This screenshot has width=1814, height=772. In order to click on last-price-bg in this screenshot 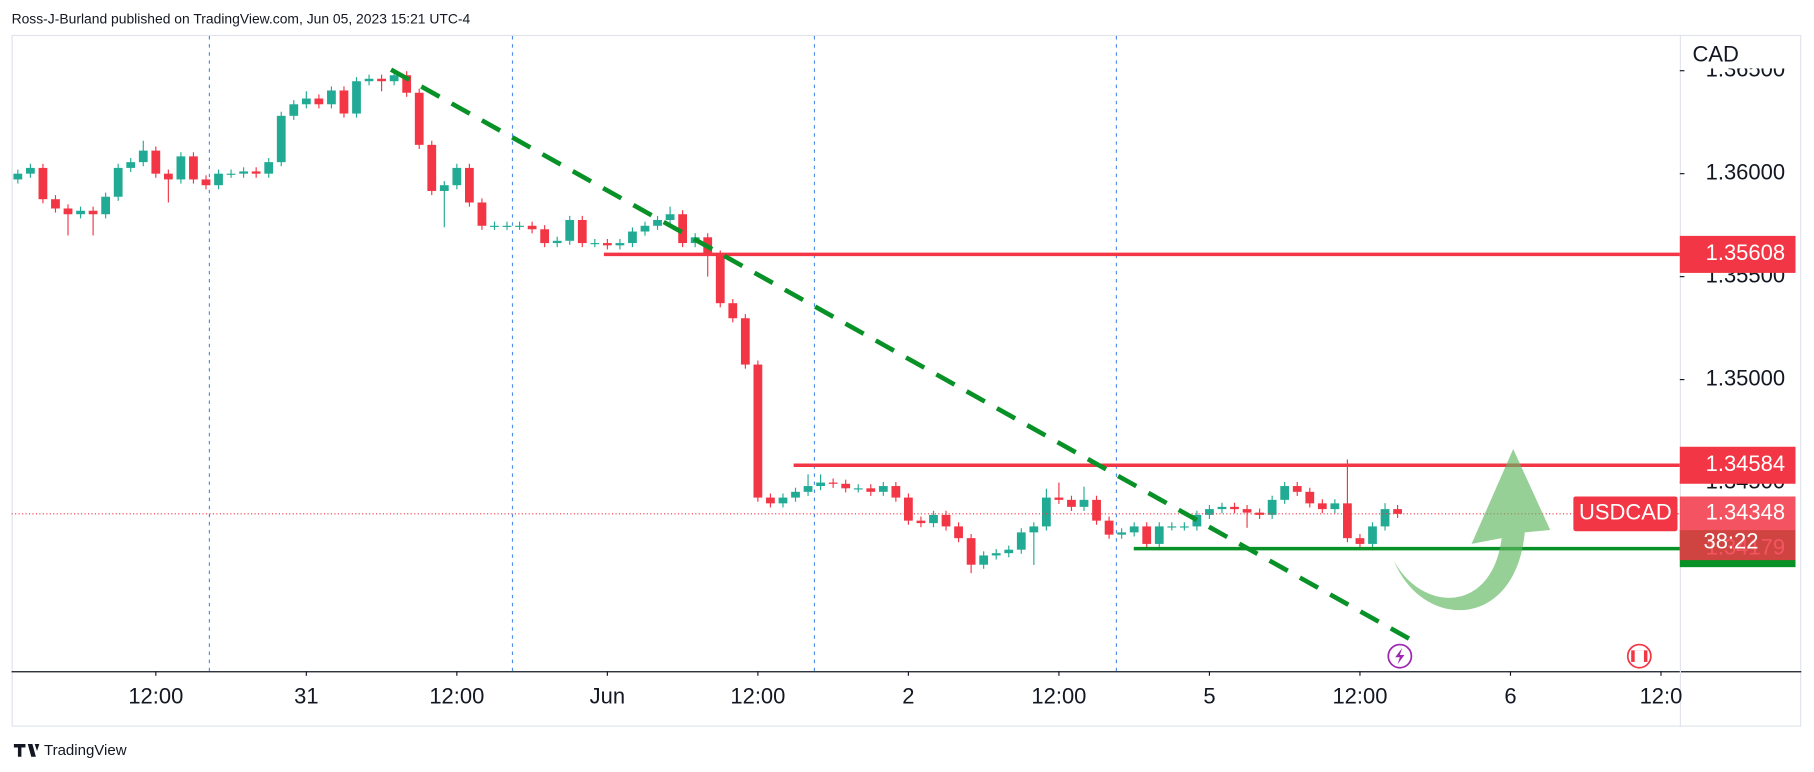, I will do `click(1737, 528)`.